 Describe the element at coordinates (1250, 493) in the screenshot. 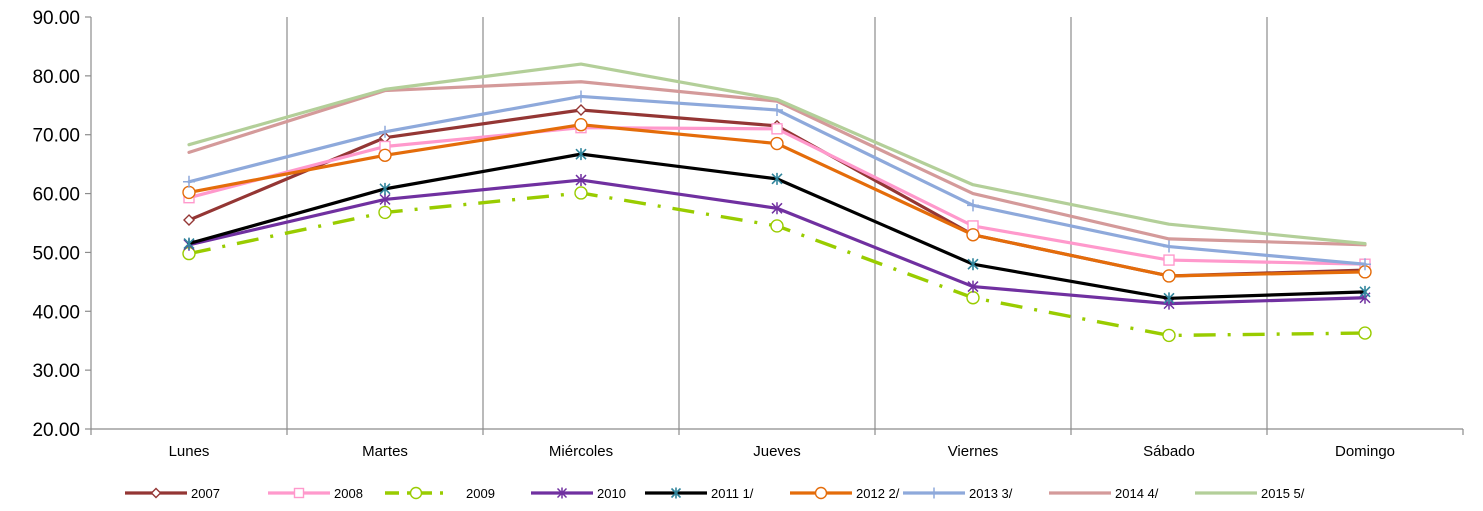

I see `legend-item: 2015 5/` at that location.